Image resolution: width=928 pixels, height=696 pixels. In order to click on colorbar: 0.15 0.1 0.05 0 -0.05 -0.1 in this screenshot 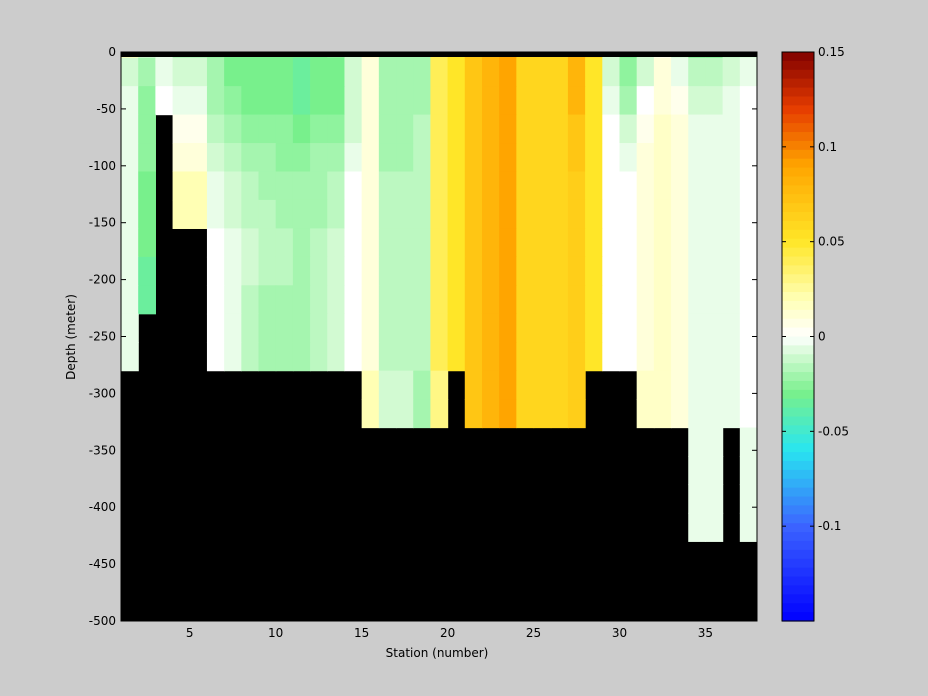, I will do `click(815, 333)`.